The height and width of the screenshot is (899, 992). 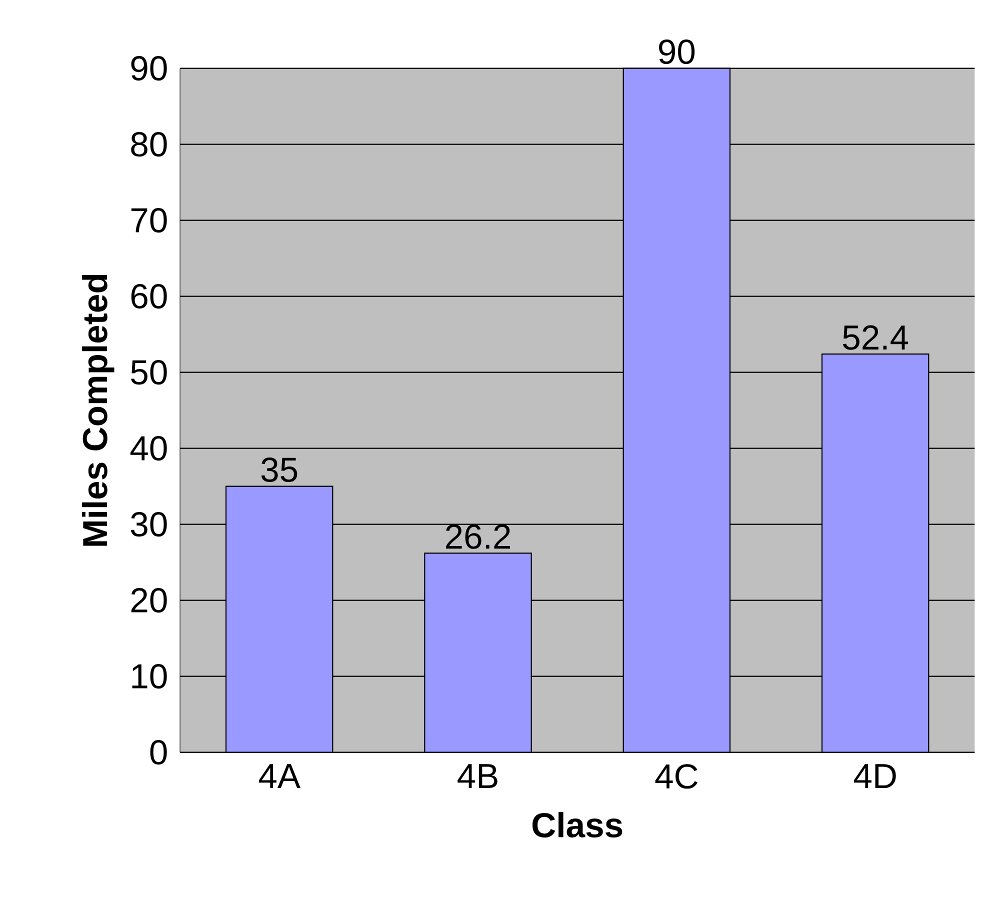 I want to click on y-tick-label: 50, so click(x=149, y=372).